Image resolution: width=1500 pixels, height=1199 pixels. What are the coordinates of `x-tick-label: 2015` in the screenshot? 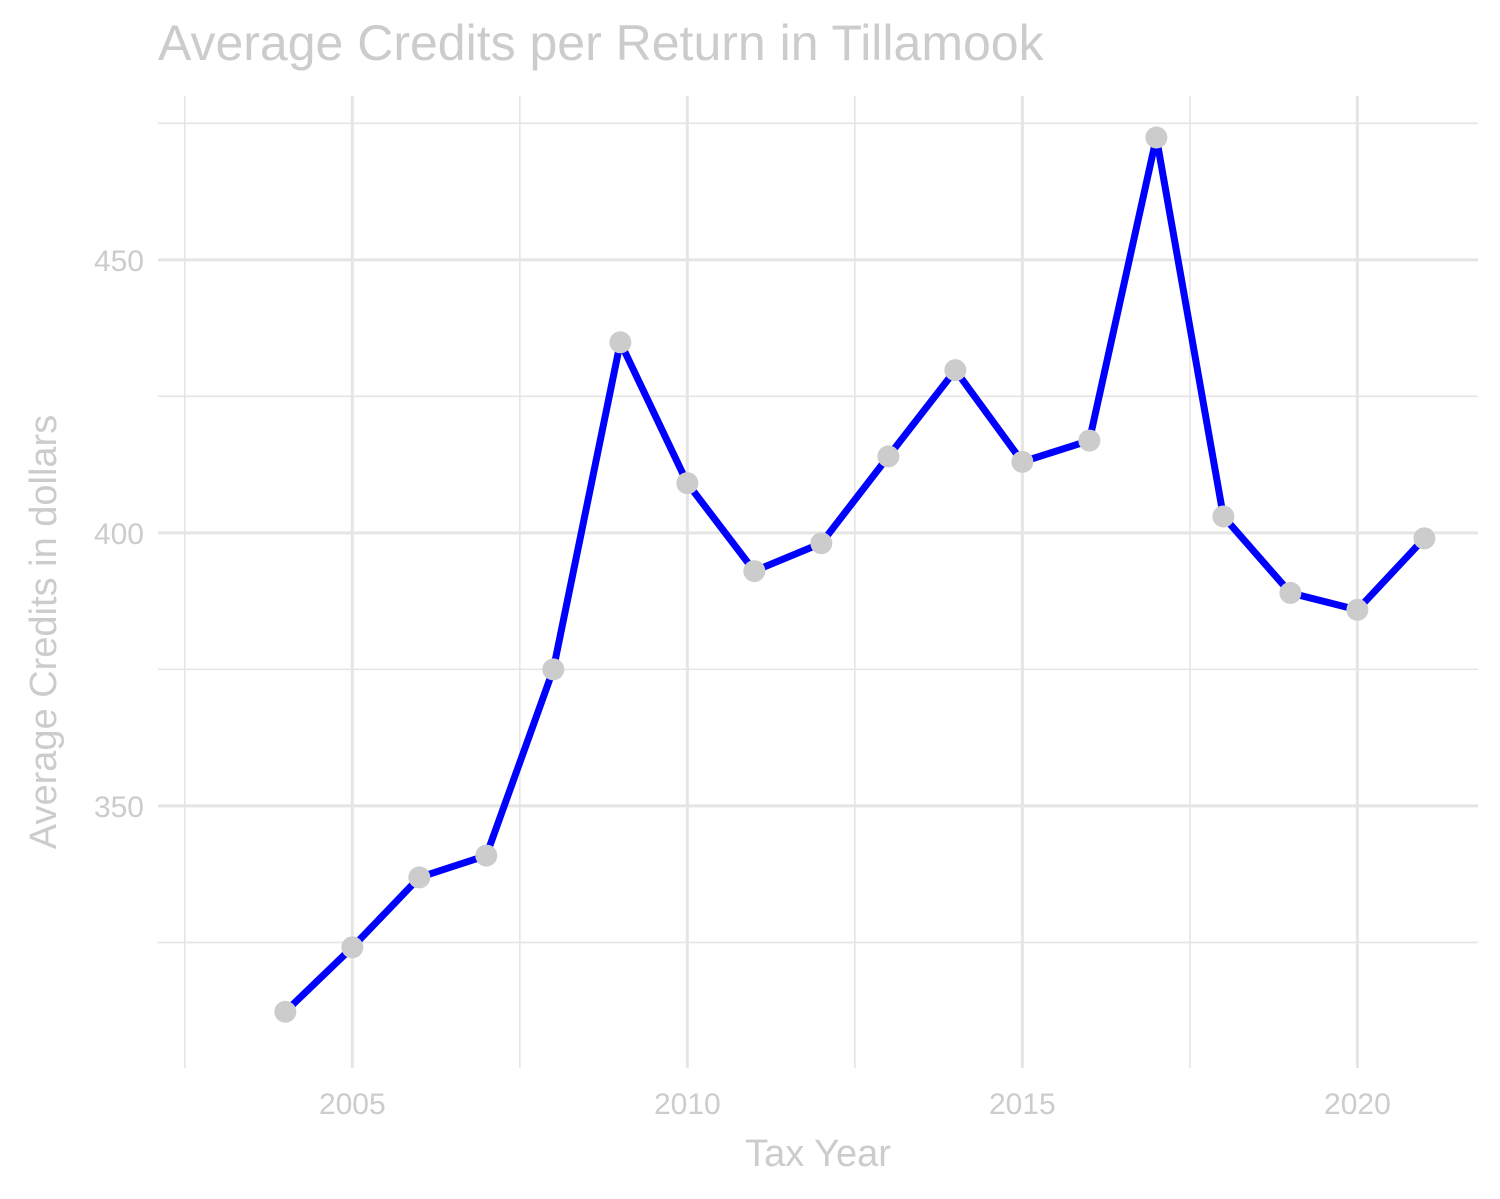 It's located at (1022, 1104).